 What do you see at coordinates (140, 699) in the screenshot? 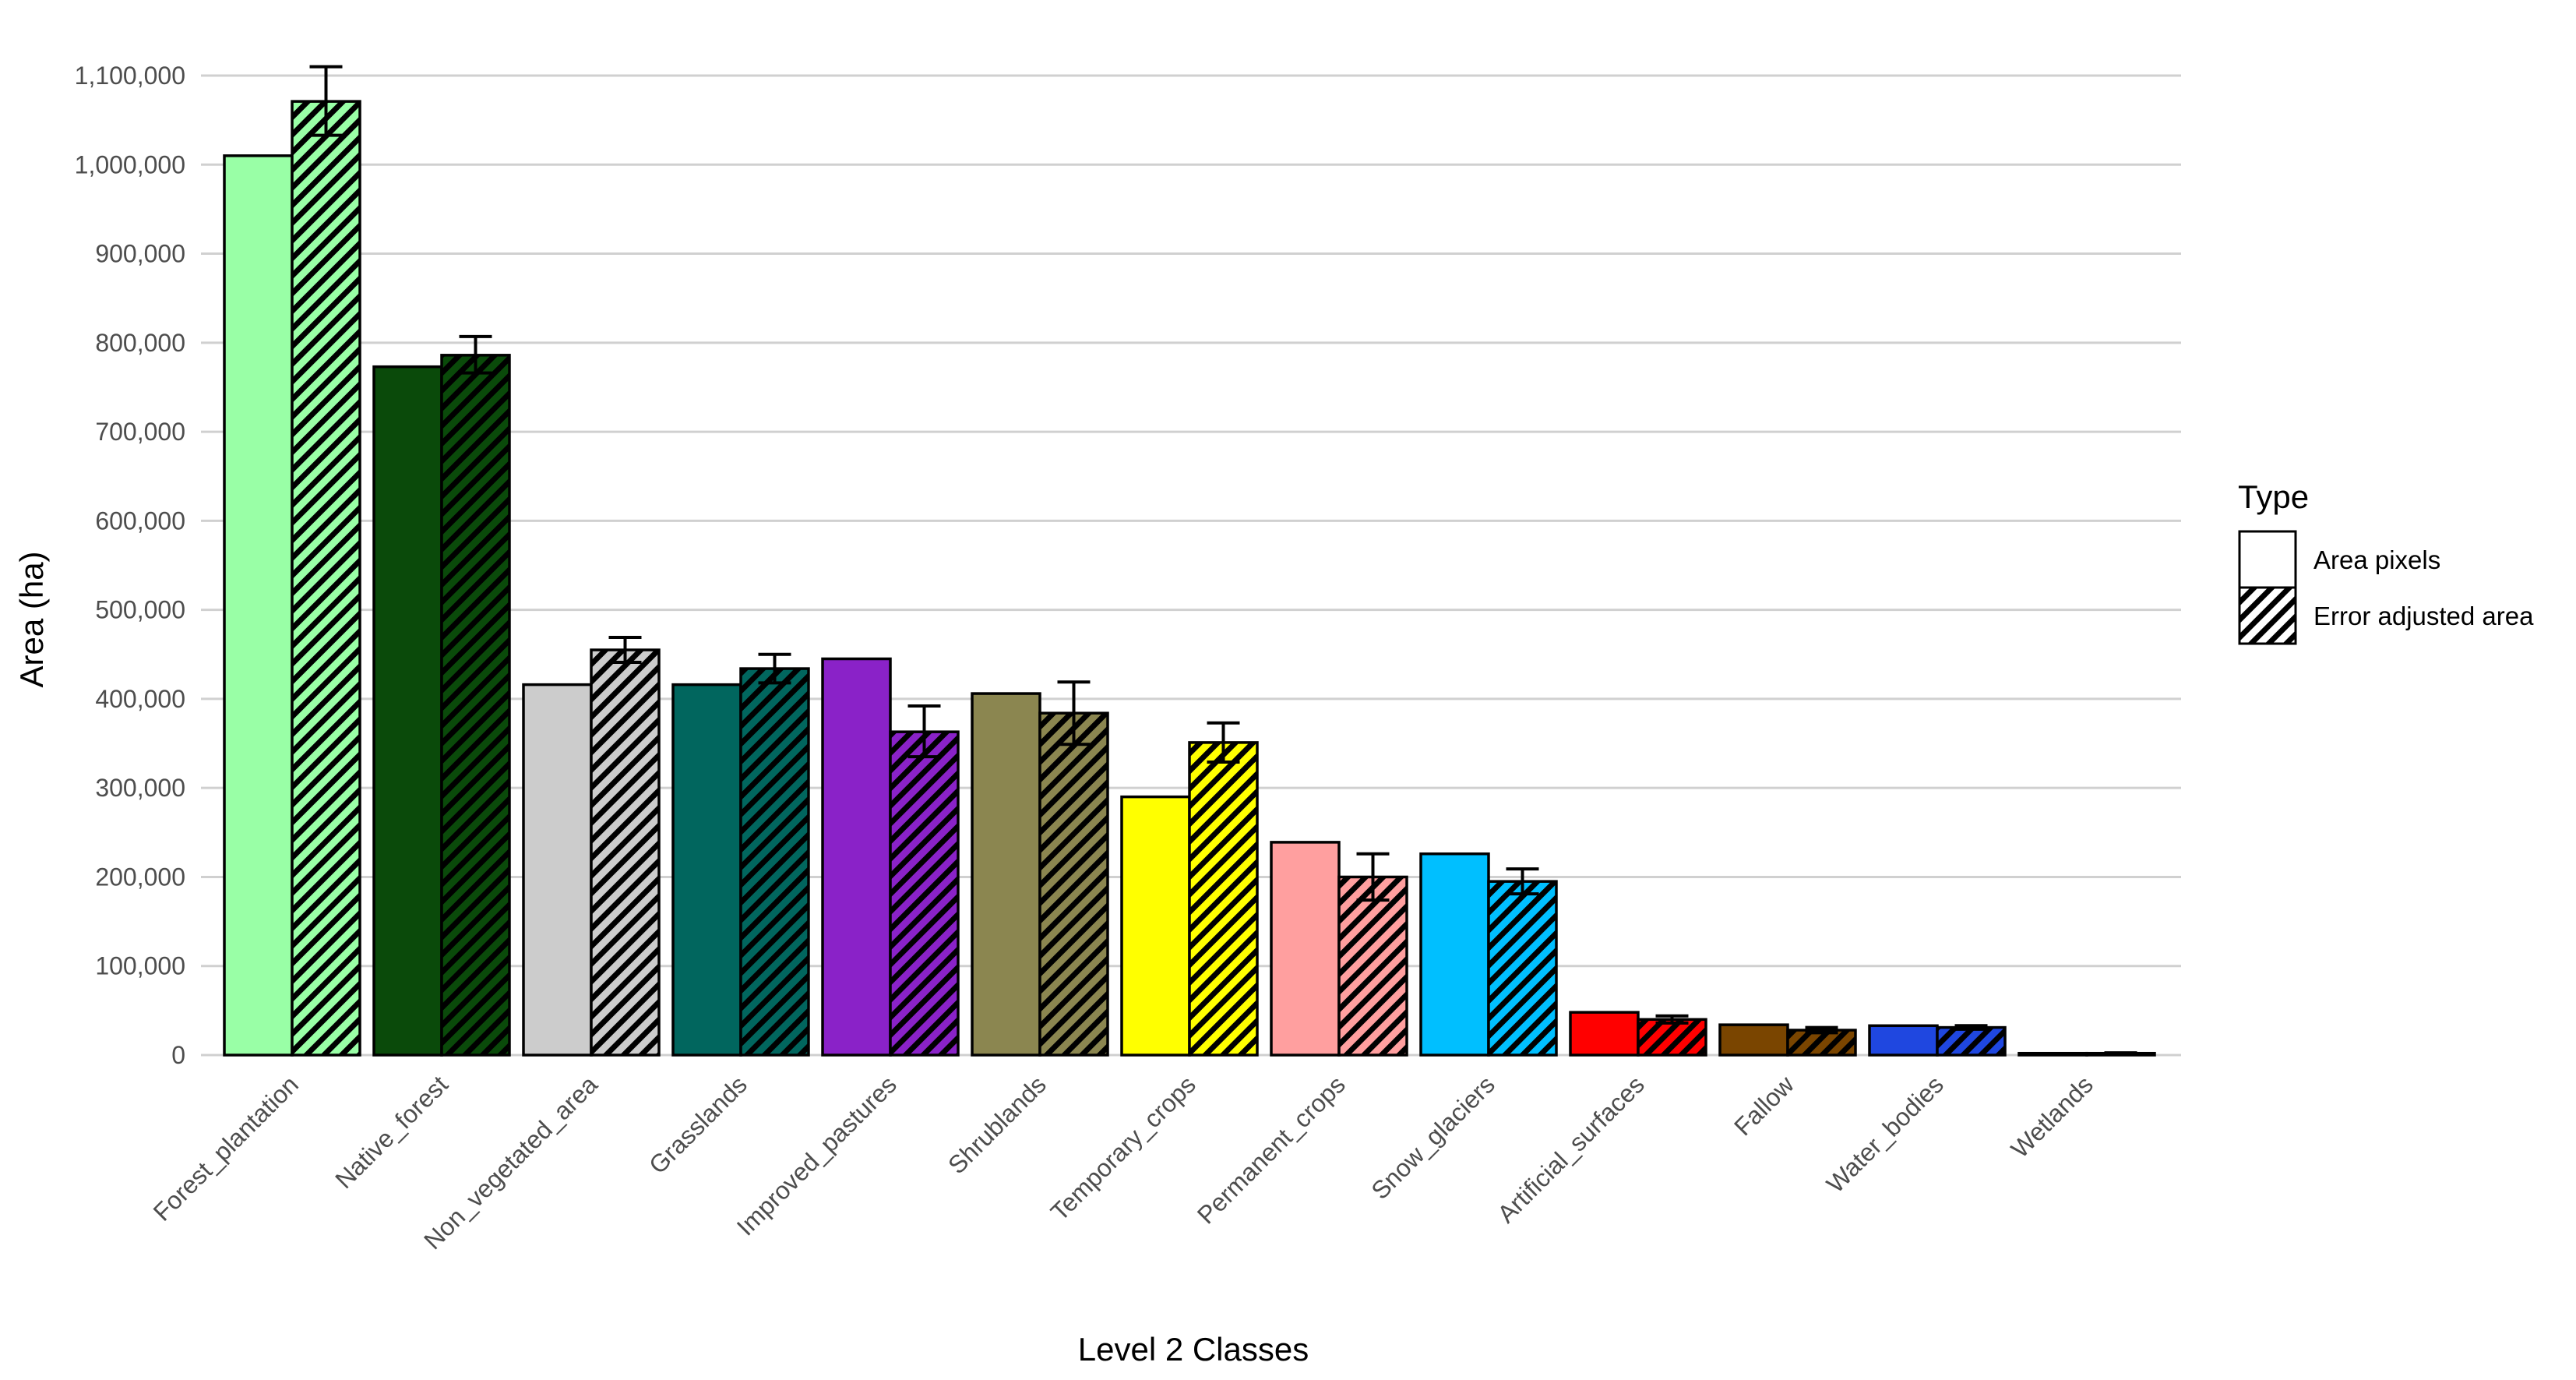
I see `y-tick-label: 400,000` at bounding box center [140, 699].